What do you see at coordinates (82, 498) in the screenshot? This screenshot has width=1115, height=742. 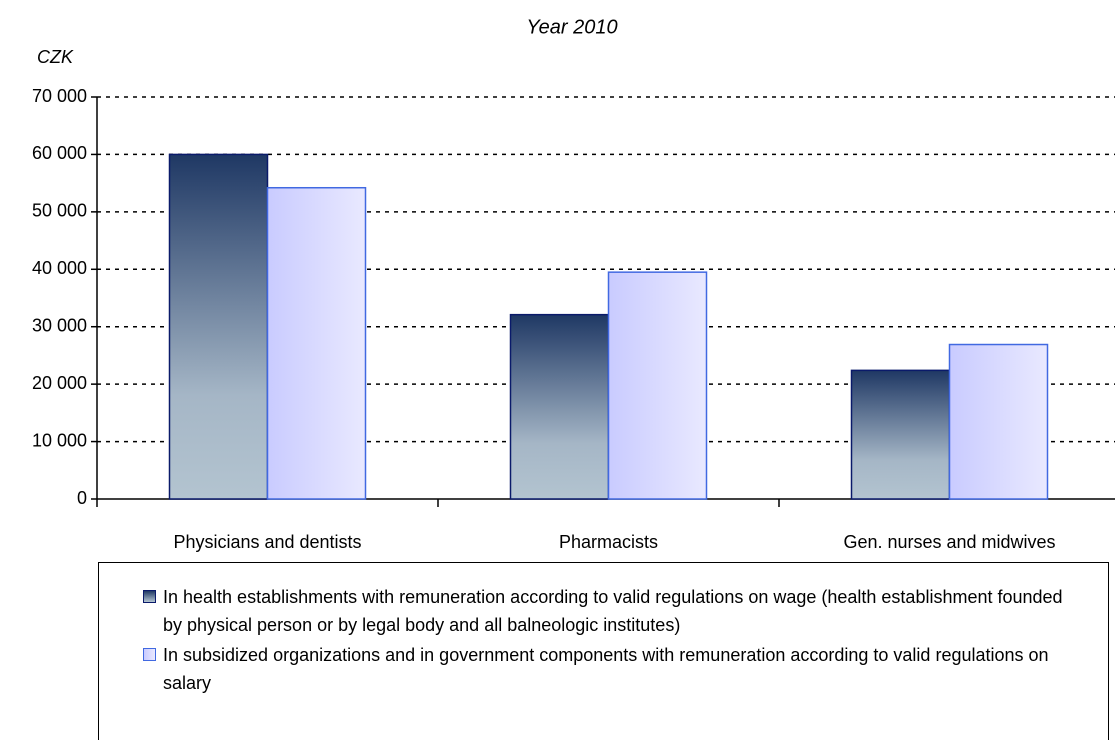 I see `y-tick-label: 0` at bounding box center [82, 498].